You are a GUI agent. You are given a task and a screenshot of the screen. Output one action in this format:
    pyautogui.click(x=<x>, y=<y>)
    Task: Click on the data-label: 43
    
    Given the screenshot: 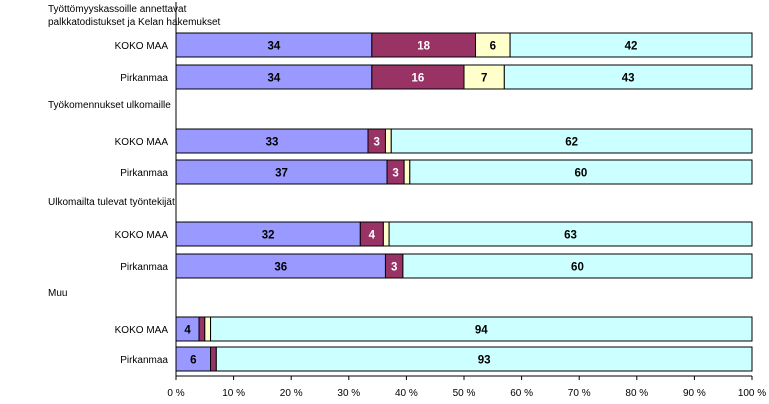 What is the action you would take?
    pyautogui.click(x=628, y=79)
    